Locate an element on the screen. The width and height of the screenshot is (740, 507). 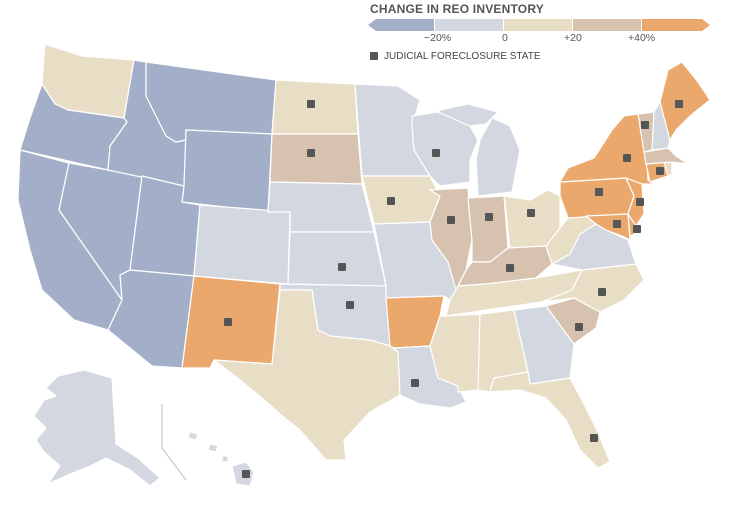
judicial-marker-DE is located at coordinates (637, 229).